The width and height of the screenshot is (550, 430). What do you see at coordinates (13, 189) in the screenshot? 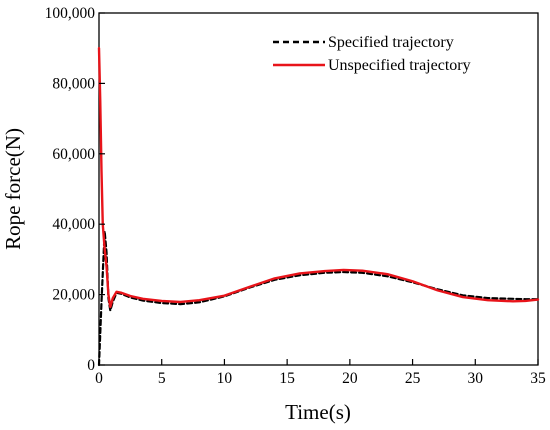
I see `y-axis-title: Rope force(N)` at bounding box center [13, 189].